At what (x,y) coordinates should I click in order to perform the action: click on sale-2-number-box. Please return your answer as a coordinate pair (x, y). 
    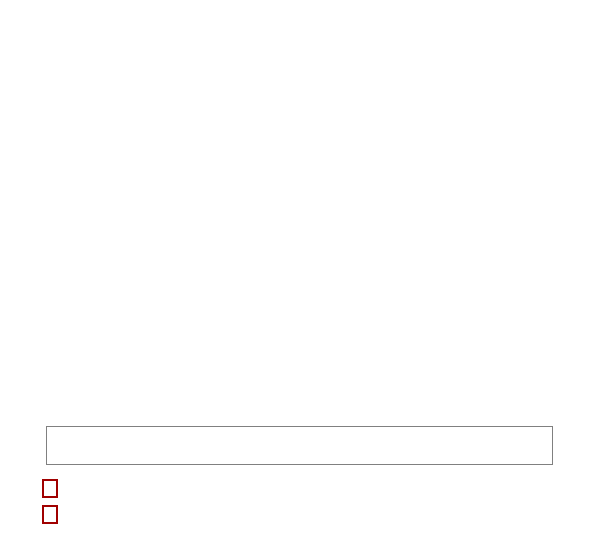
    Looking at the image, I should click on (50, 514).